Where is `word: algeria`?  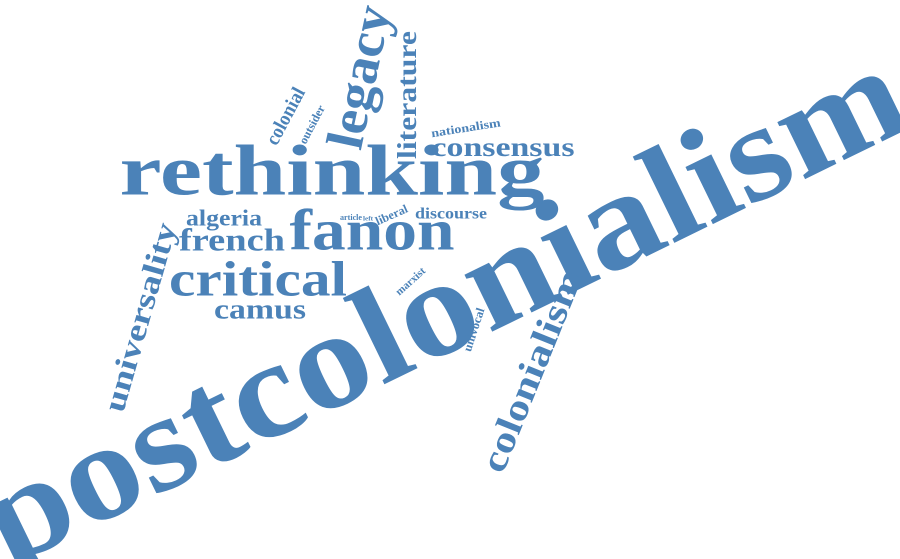 word: algeria is located at coordinates (224, 217).